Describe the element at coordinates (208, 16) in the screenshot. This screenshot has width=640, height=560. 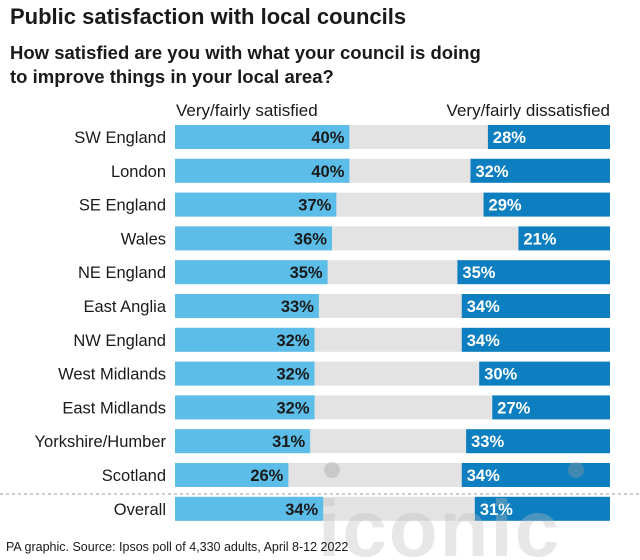
I see `chart-title: Public satisfaction with local councils` at that location.